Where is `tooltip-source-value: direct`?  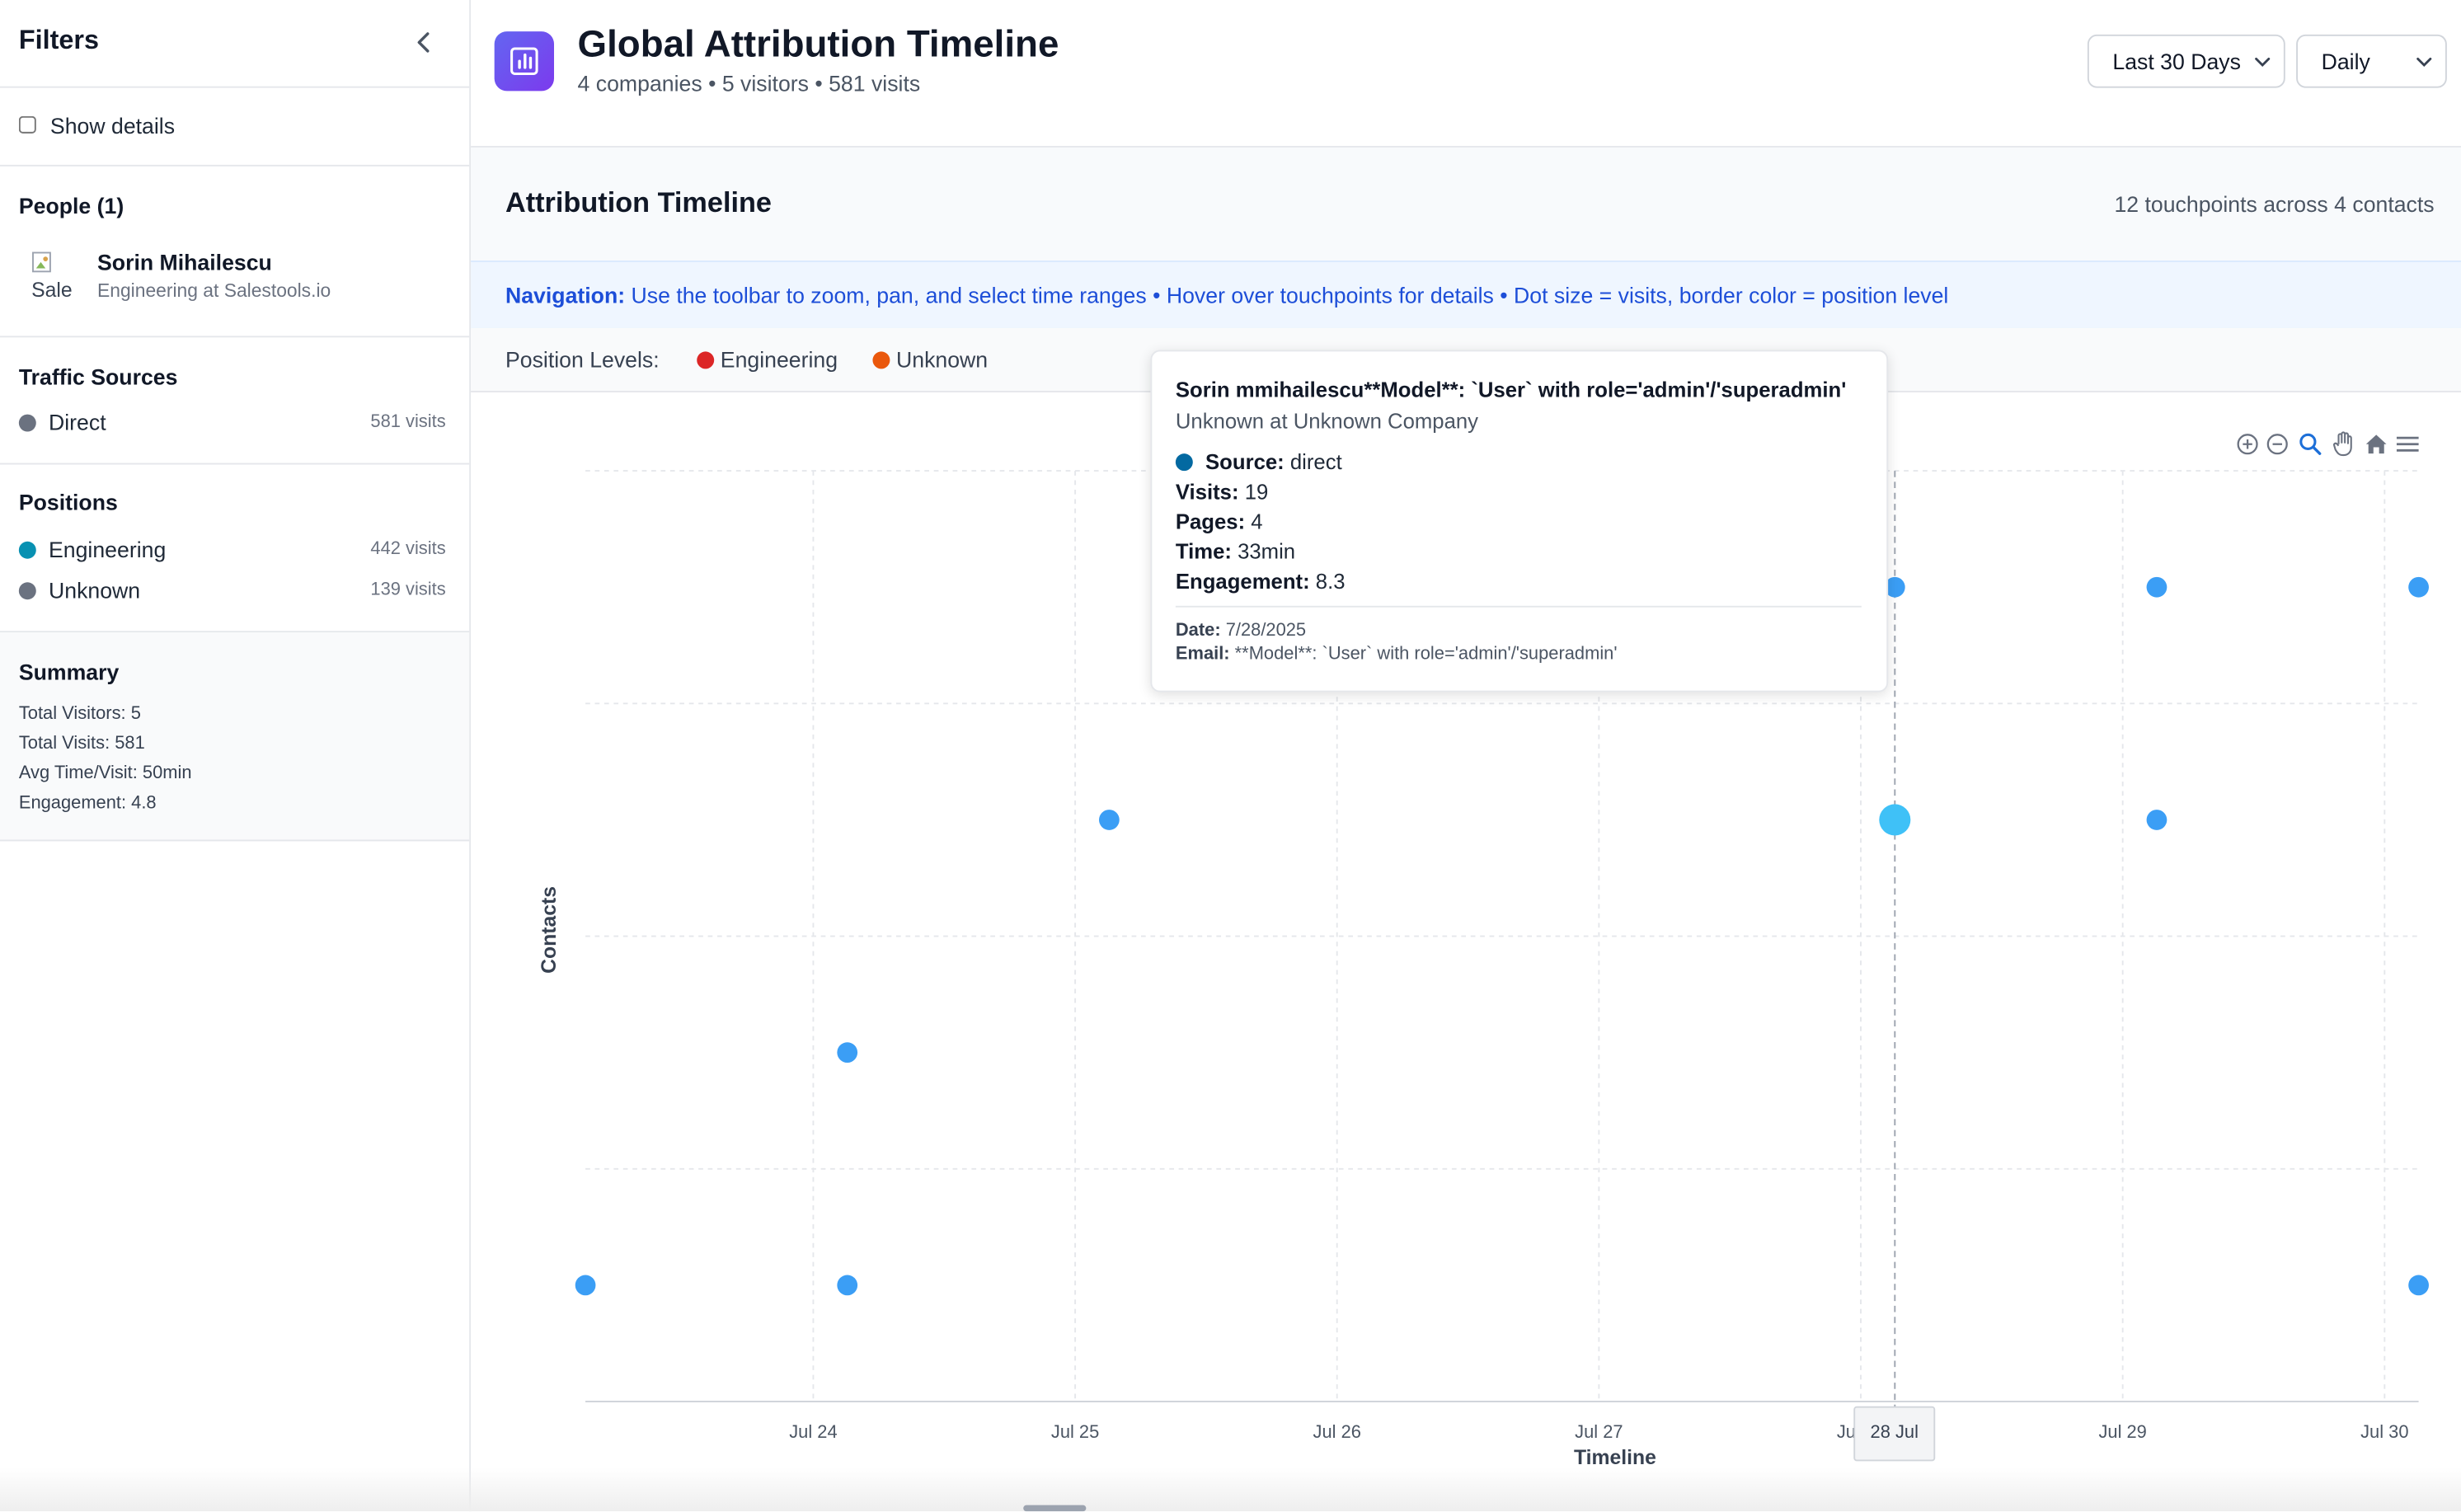
tooltip-source-value: direct is located at coordinates (1313, 462).